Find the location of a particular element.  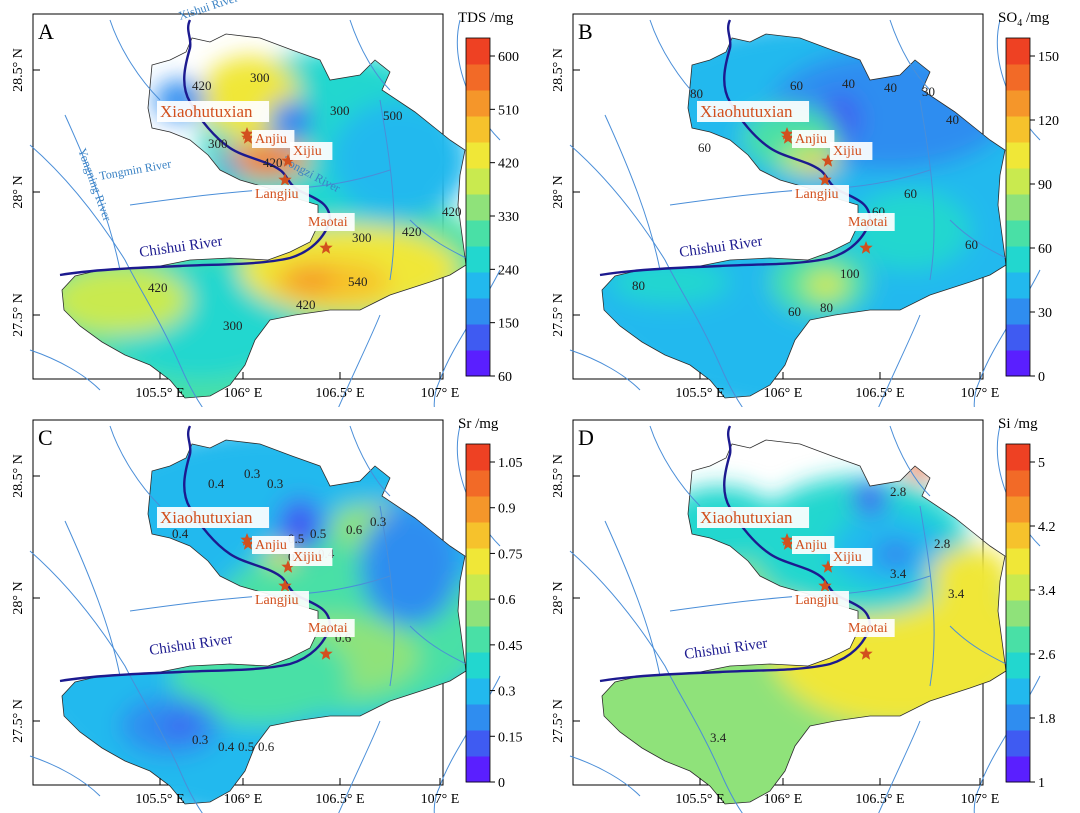

contour-label: 40 is located at coordinates (890, 87).